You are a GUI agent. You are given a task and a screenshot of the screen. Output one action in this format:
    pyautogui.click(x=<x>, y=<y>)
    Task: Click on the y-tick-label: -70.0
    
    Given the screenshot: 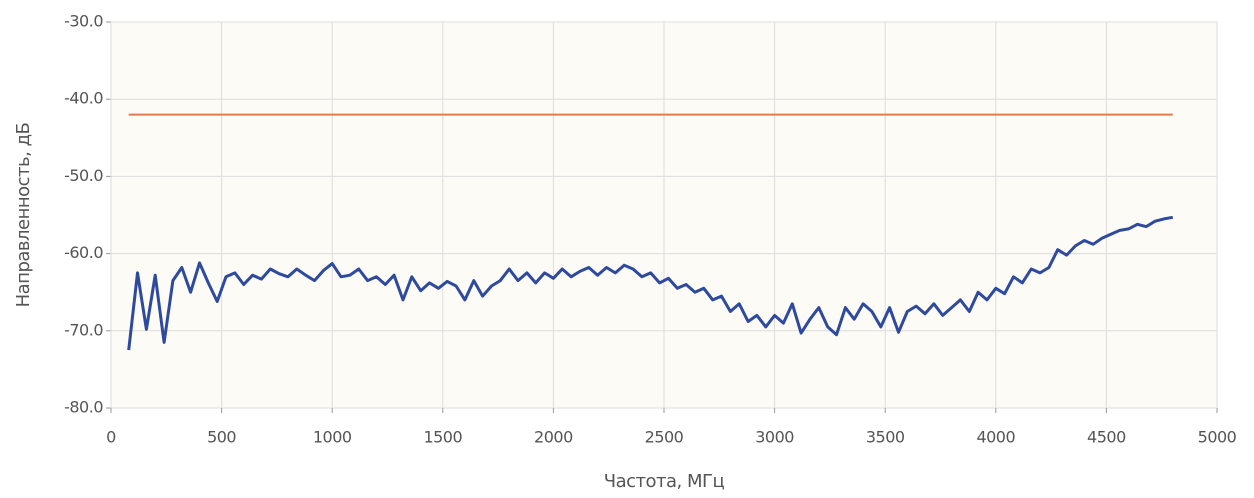 What is the action you would take?
    pyautogui.click(x=83, y=329)
    